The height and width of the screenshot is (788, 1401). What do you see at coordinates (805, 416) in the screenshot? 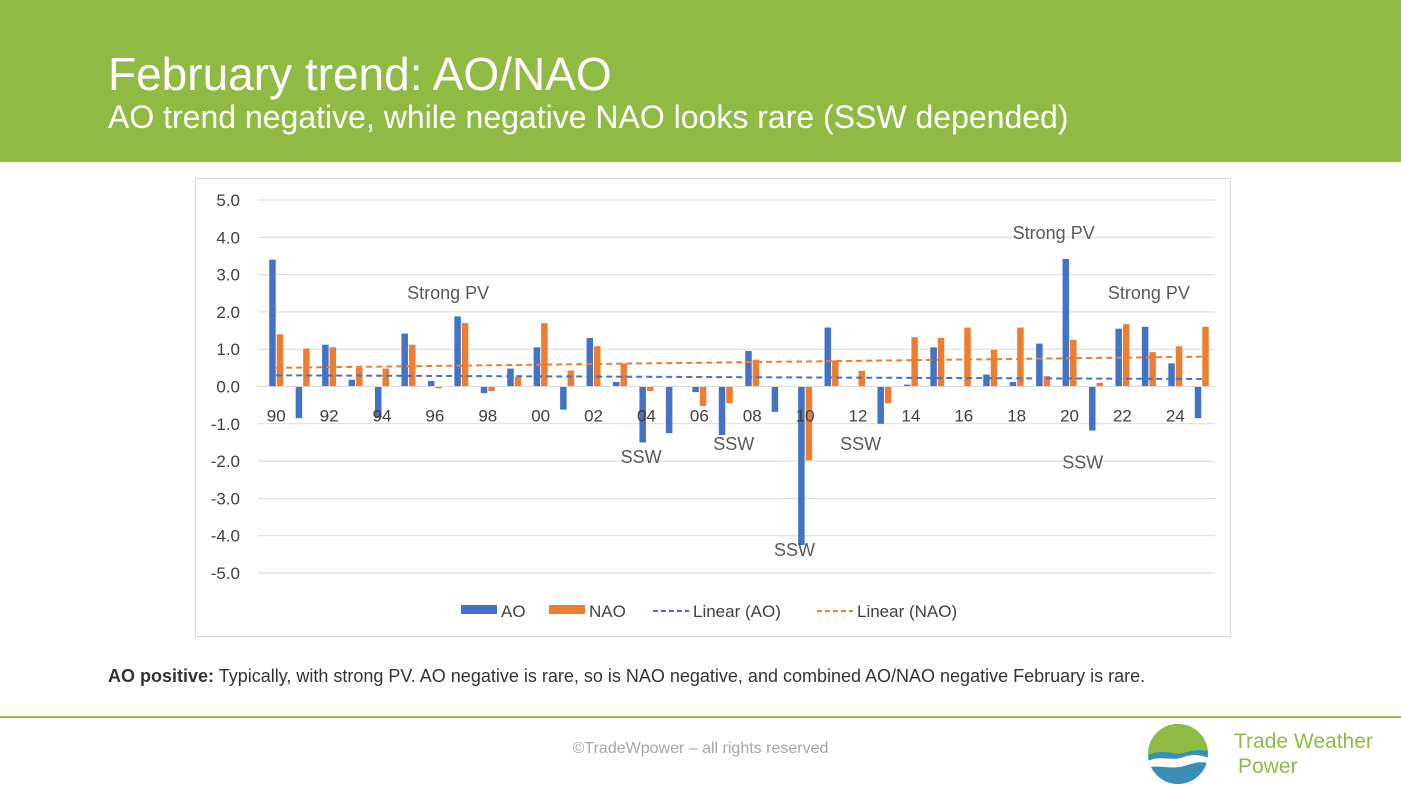
I see `x-tick-label: 10` at bounding box center [805, 416].